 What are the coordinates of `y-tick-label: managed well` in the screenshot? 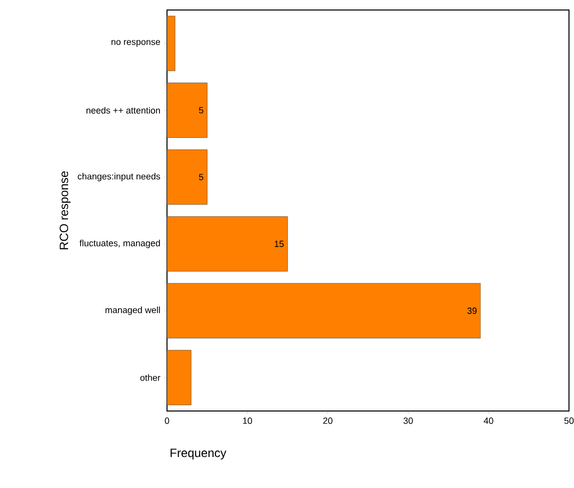 It's located at (133, 310).